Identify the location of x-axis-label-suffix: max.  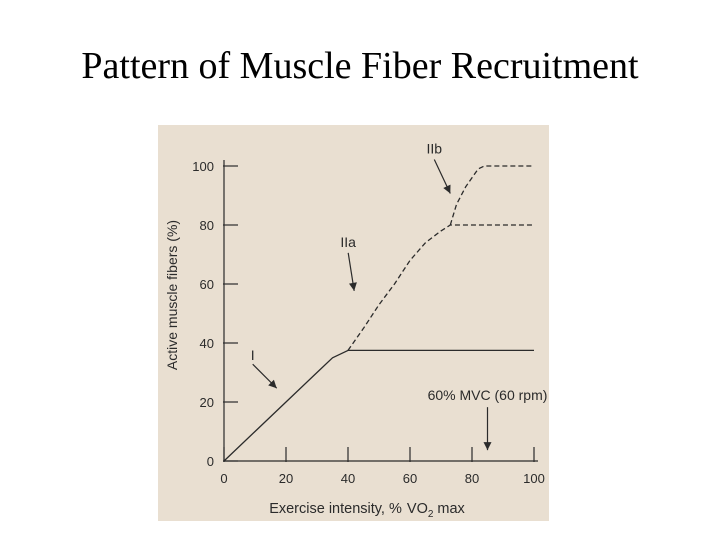
(451, 509).